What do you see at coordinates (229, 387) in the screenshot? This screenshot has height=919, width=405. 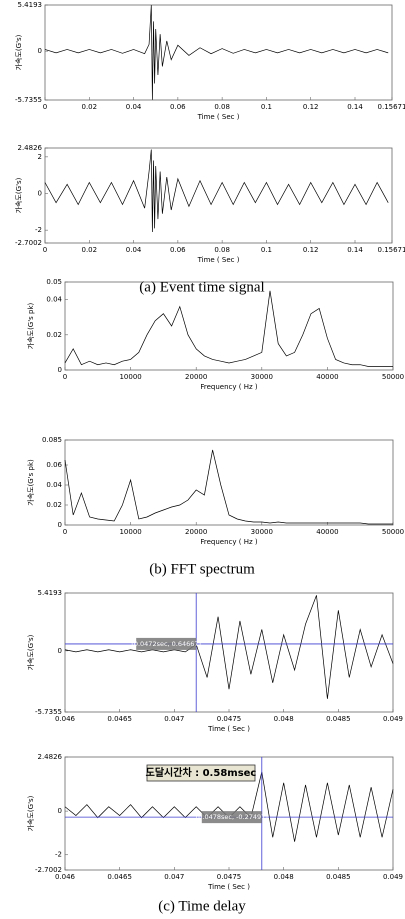 I see `x-axis-label: Frequency ( Hz )` at bounding box center [229, 387].